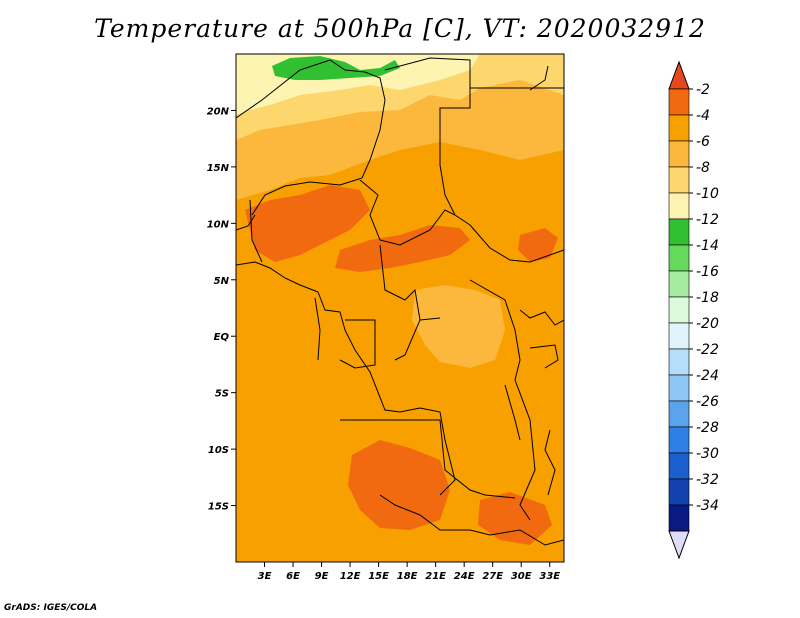 The height and width of the screenshot is (618, 800). I want to click on field-dark-south, so click(399, 485).